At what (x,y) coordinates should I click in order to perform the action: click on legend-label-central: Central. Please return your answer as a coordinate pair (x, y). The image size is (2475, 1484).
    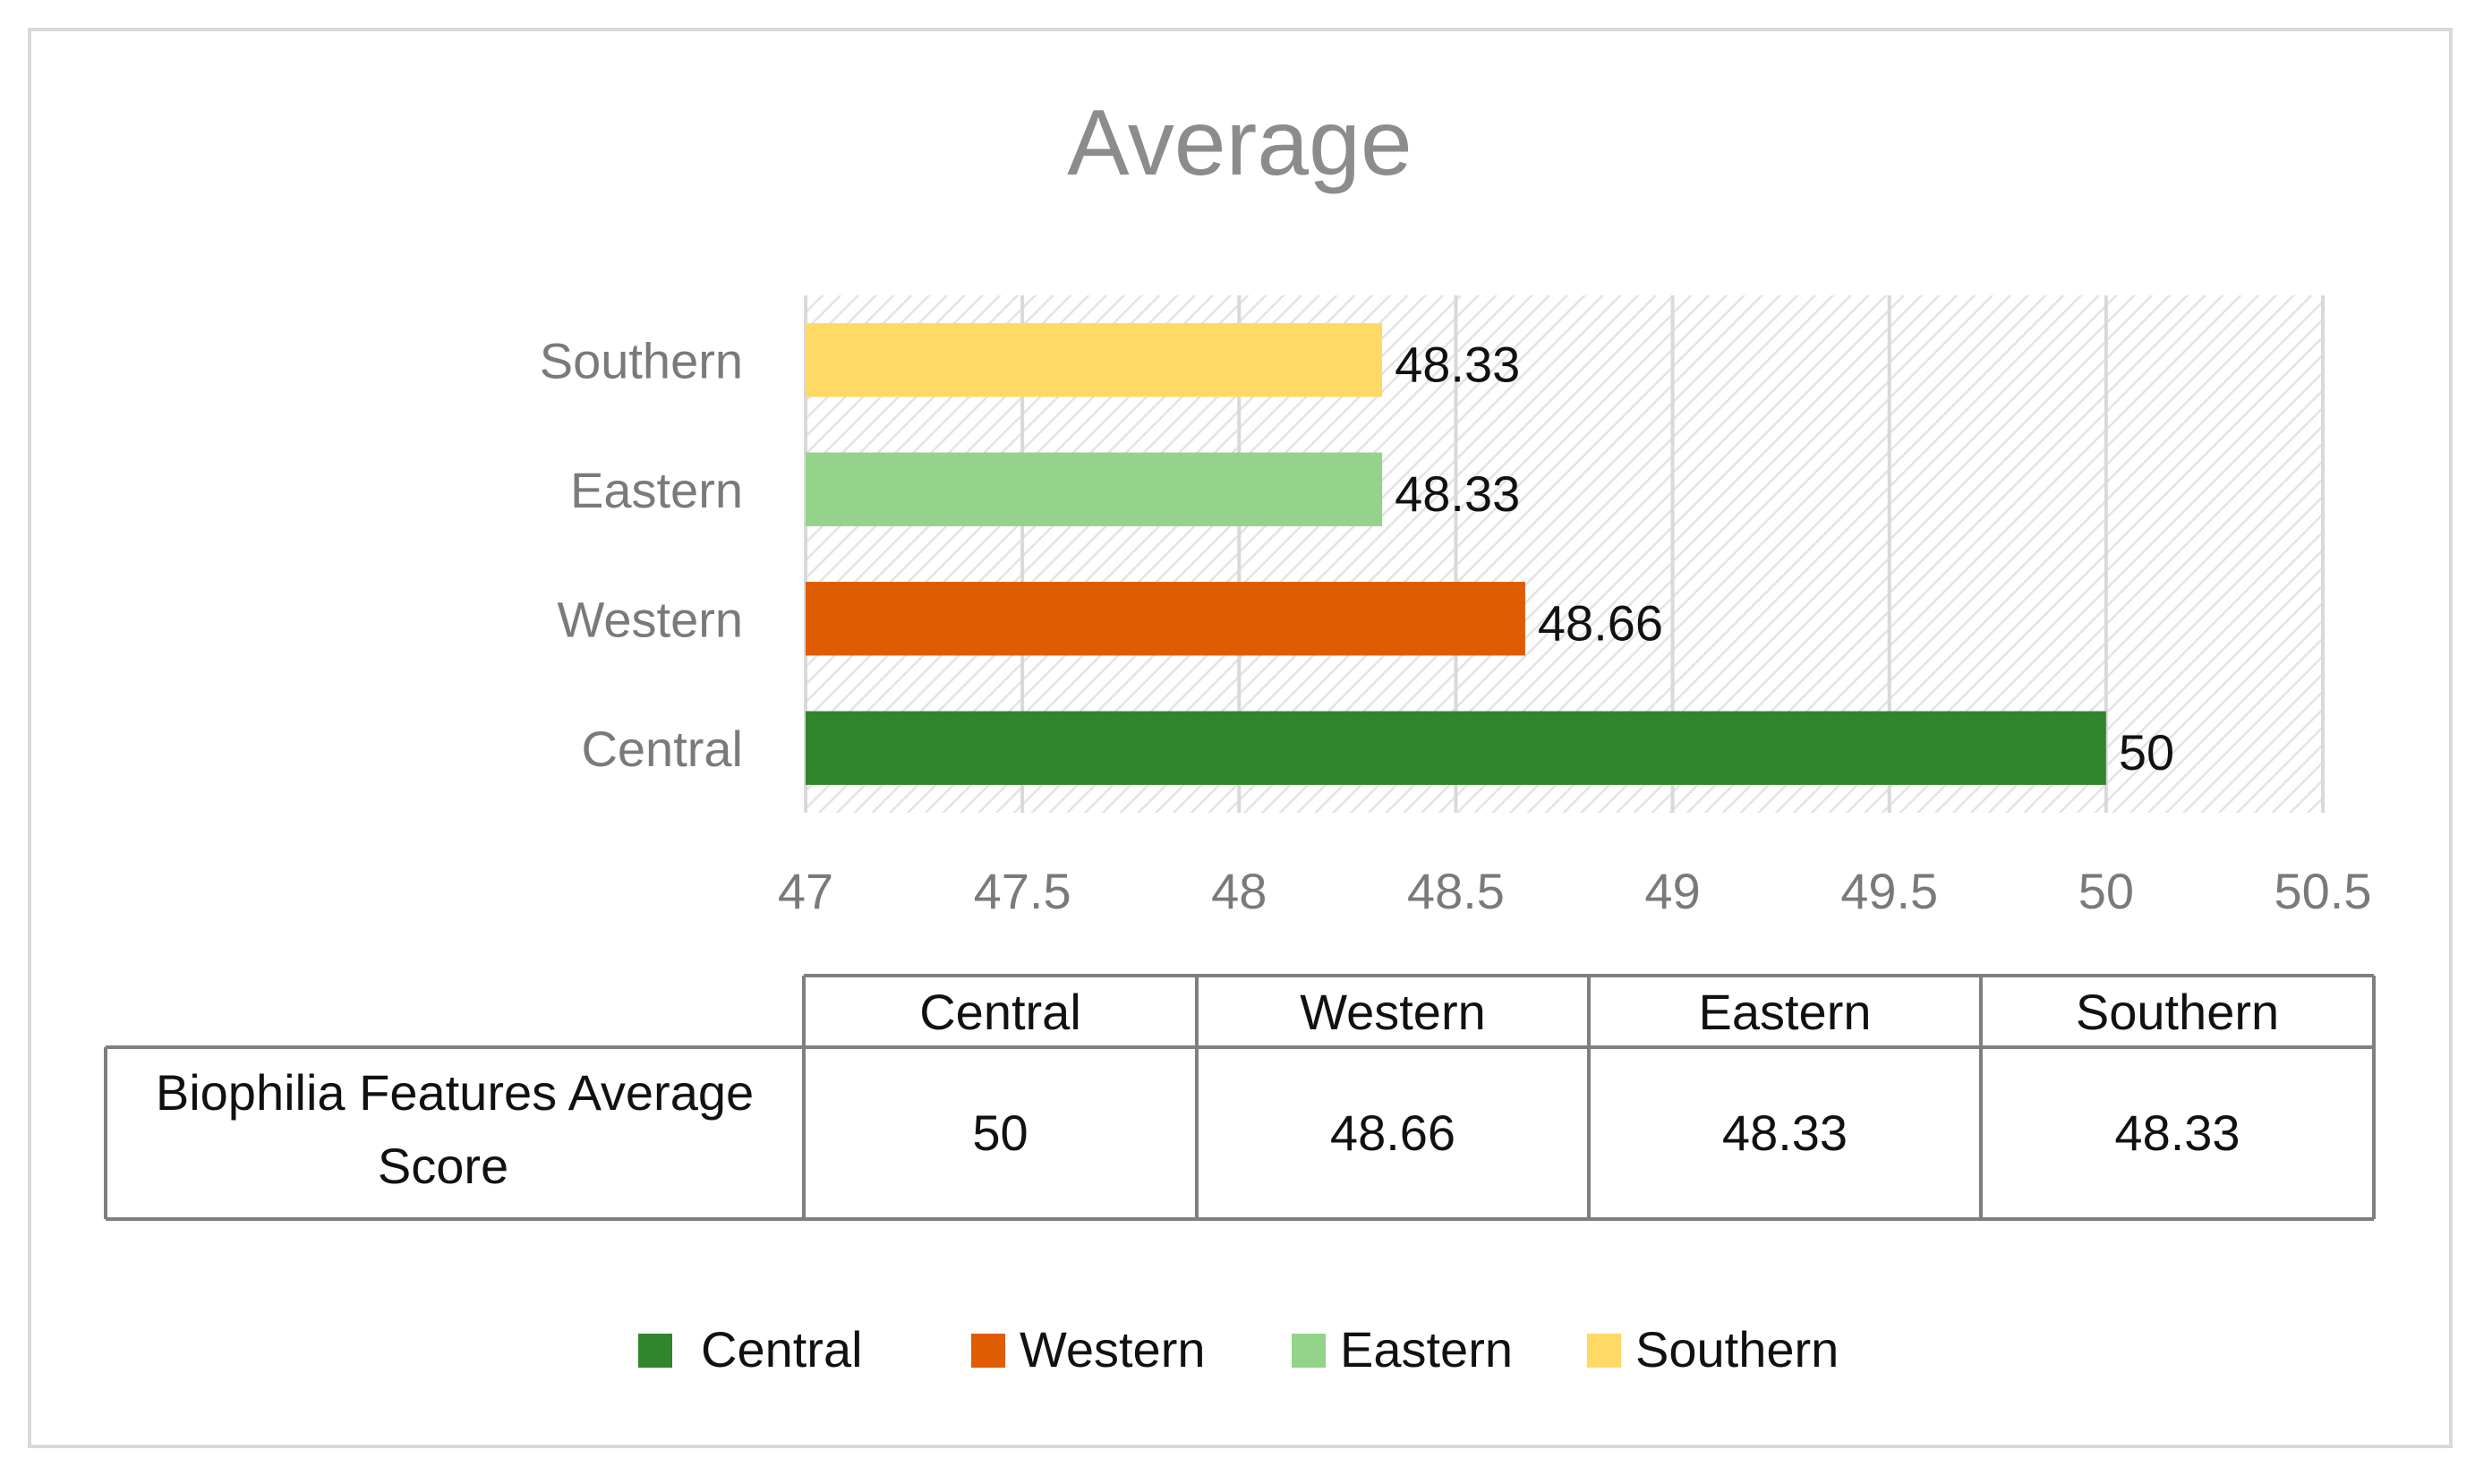
    Looking at the image, I should click on (782, 1349).